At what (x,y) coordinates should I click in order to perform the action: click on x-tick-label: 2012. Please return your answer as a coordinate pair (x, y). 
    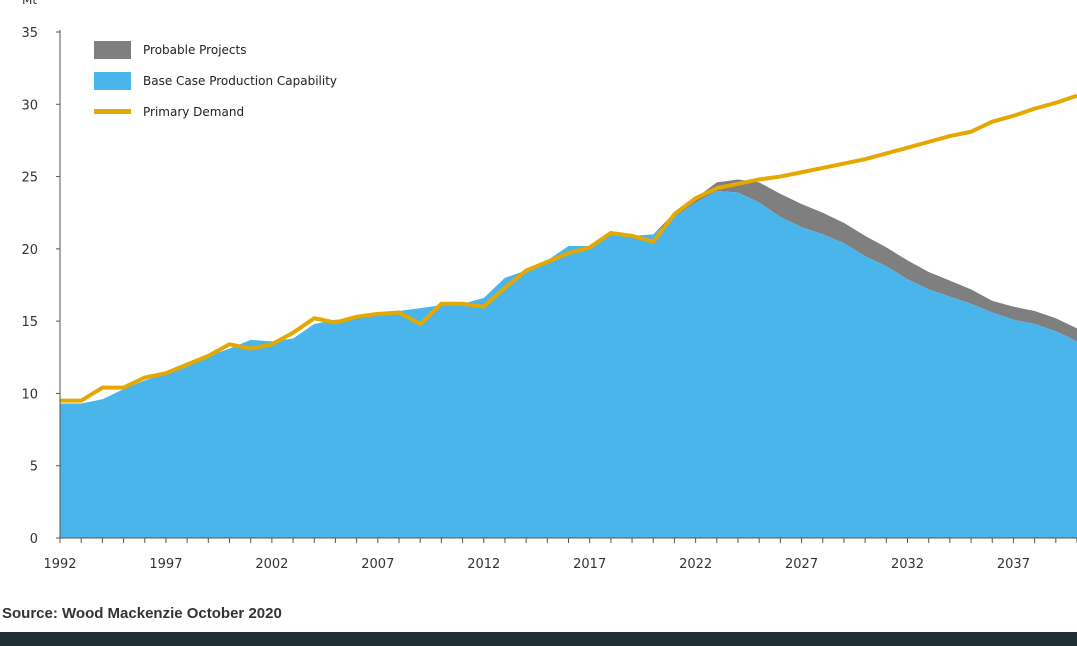
    Looking at the image, I should click on (483, 564).